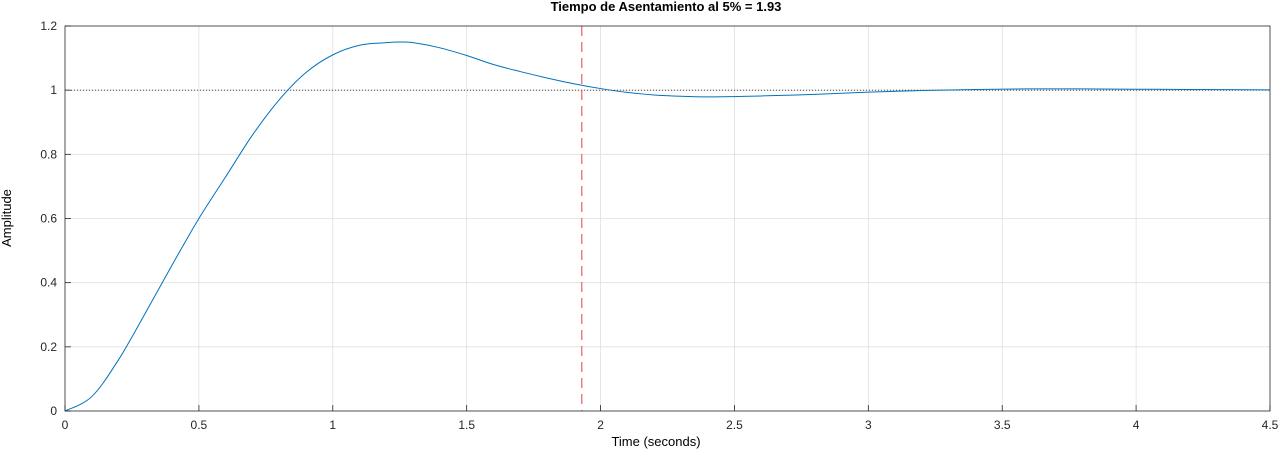  Describe the element at coordinates (7, 218) in the screenshot. I see `y-axis-label: Amplitude` at that location.